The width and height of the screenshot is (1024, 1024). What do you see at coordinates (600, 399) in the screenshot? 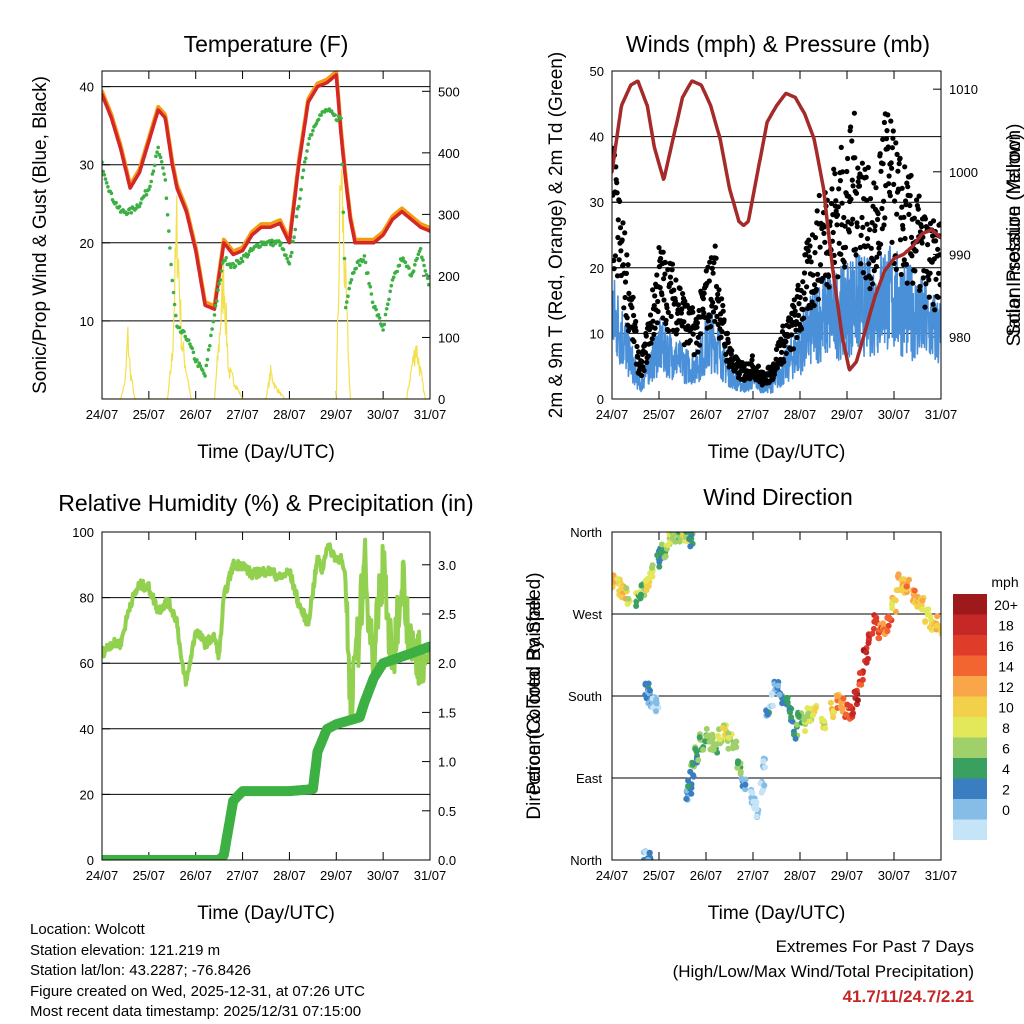
I see `y-tick-label: 0` at bounding box center [600, 399].